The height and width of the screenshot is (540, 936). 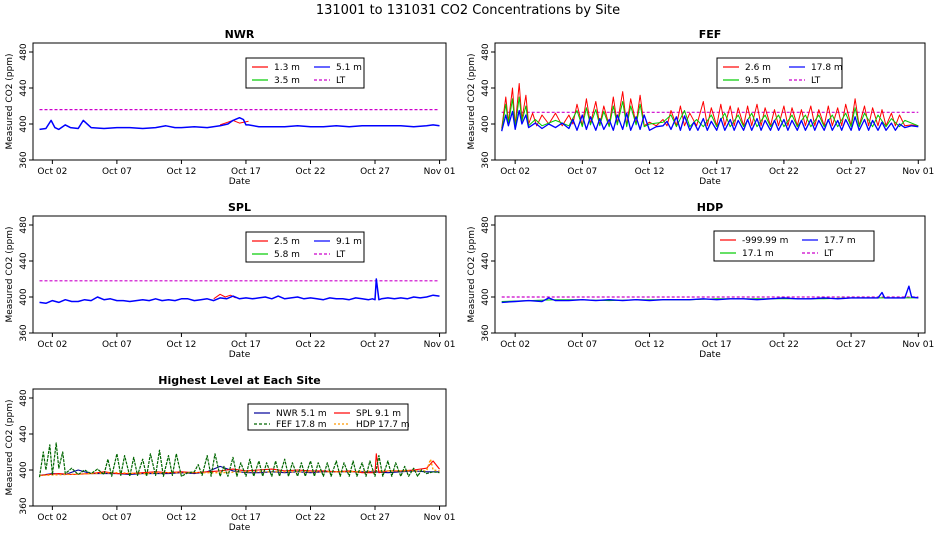 I want to click on legend-label: FEF 17.8 m, so click(x=301, y=425).